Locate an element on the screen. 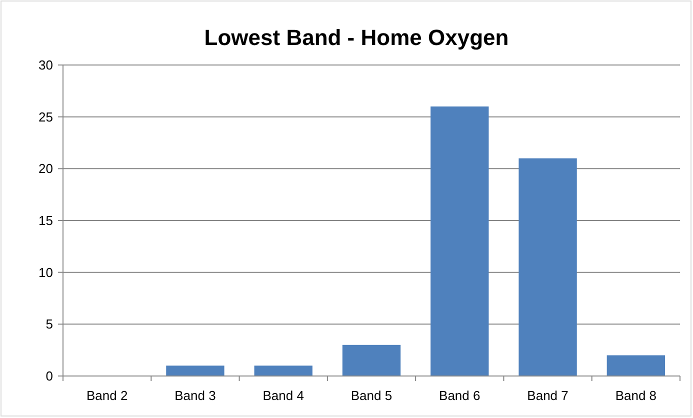  y-tick-label: 5 is located at coordinates (49, 324).